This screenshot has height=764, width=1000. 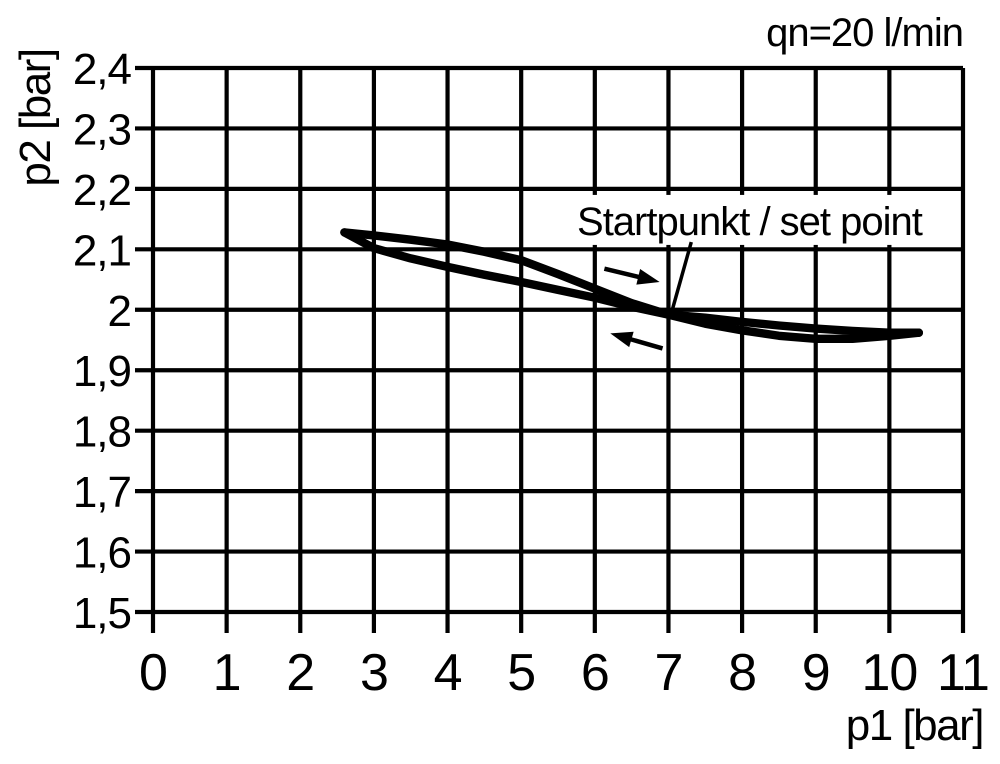 I want to click on y-axis-title: p2 [bar], so click(x=35, y=117).